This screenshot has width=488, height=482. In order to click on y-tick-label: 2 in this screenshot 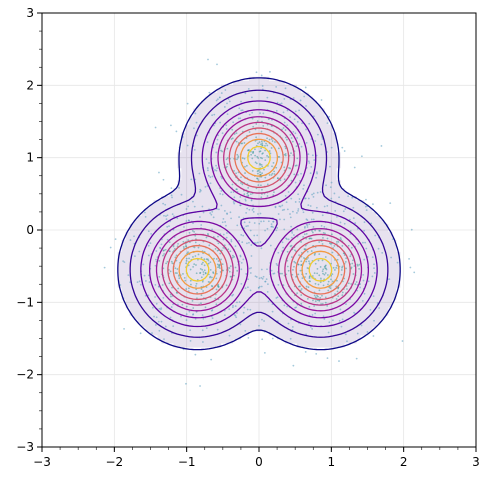, I will do `click(30, 85)`.